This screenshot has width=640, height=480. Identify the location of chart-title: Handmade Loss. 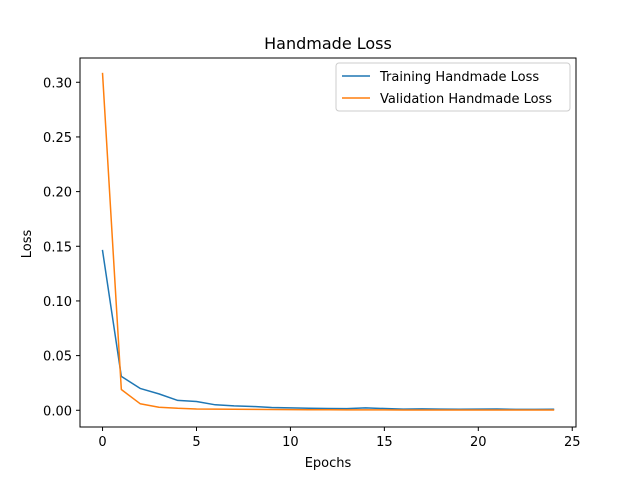
(328, 43).